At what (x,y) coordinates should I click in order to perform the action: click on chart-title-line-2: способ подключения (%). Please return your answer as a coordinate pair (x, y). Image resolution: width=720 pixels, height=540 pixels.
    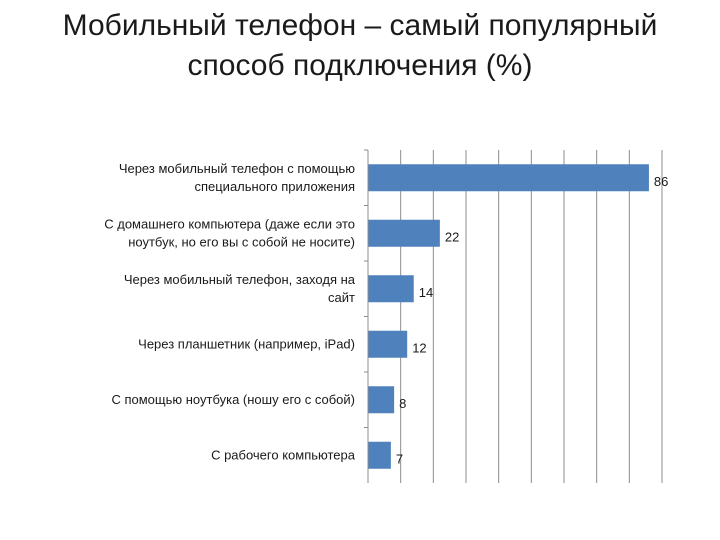
    Looking at the image, I should click on (360, 65).